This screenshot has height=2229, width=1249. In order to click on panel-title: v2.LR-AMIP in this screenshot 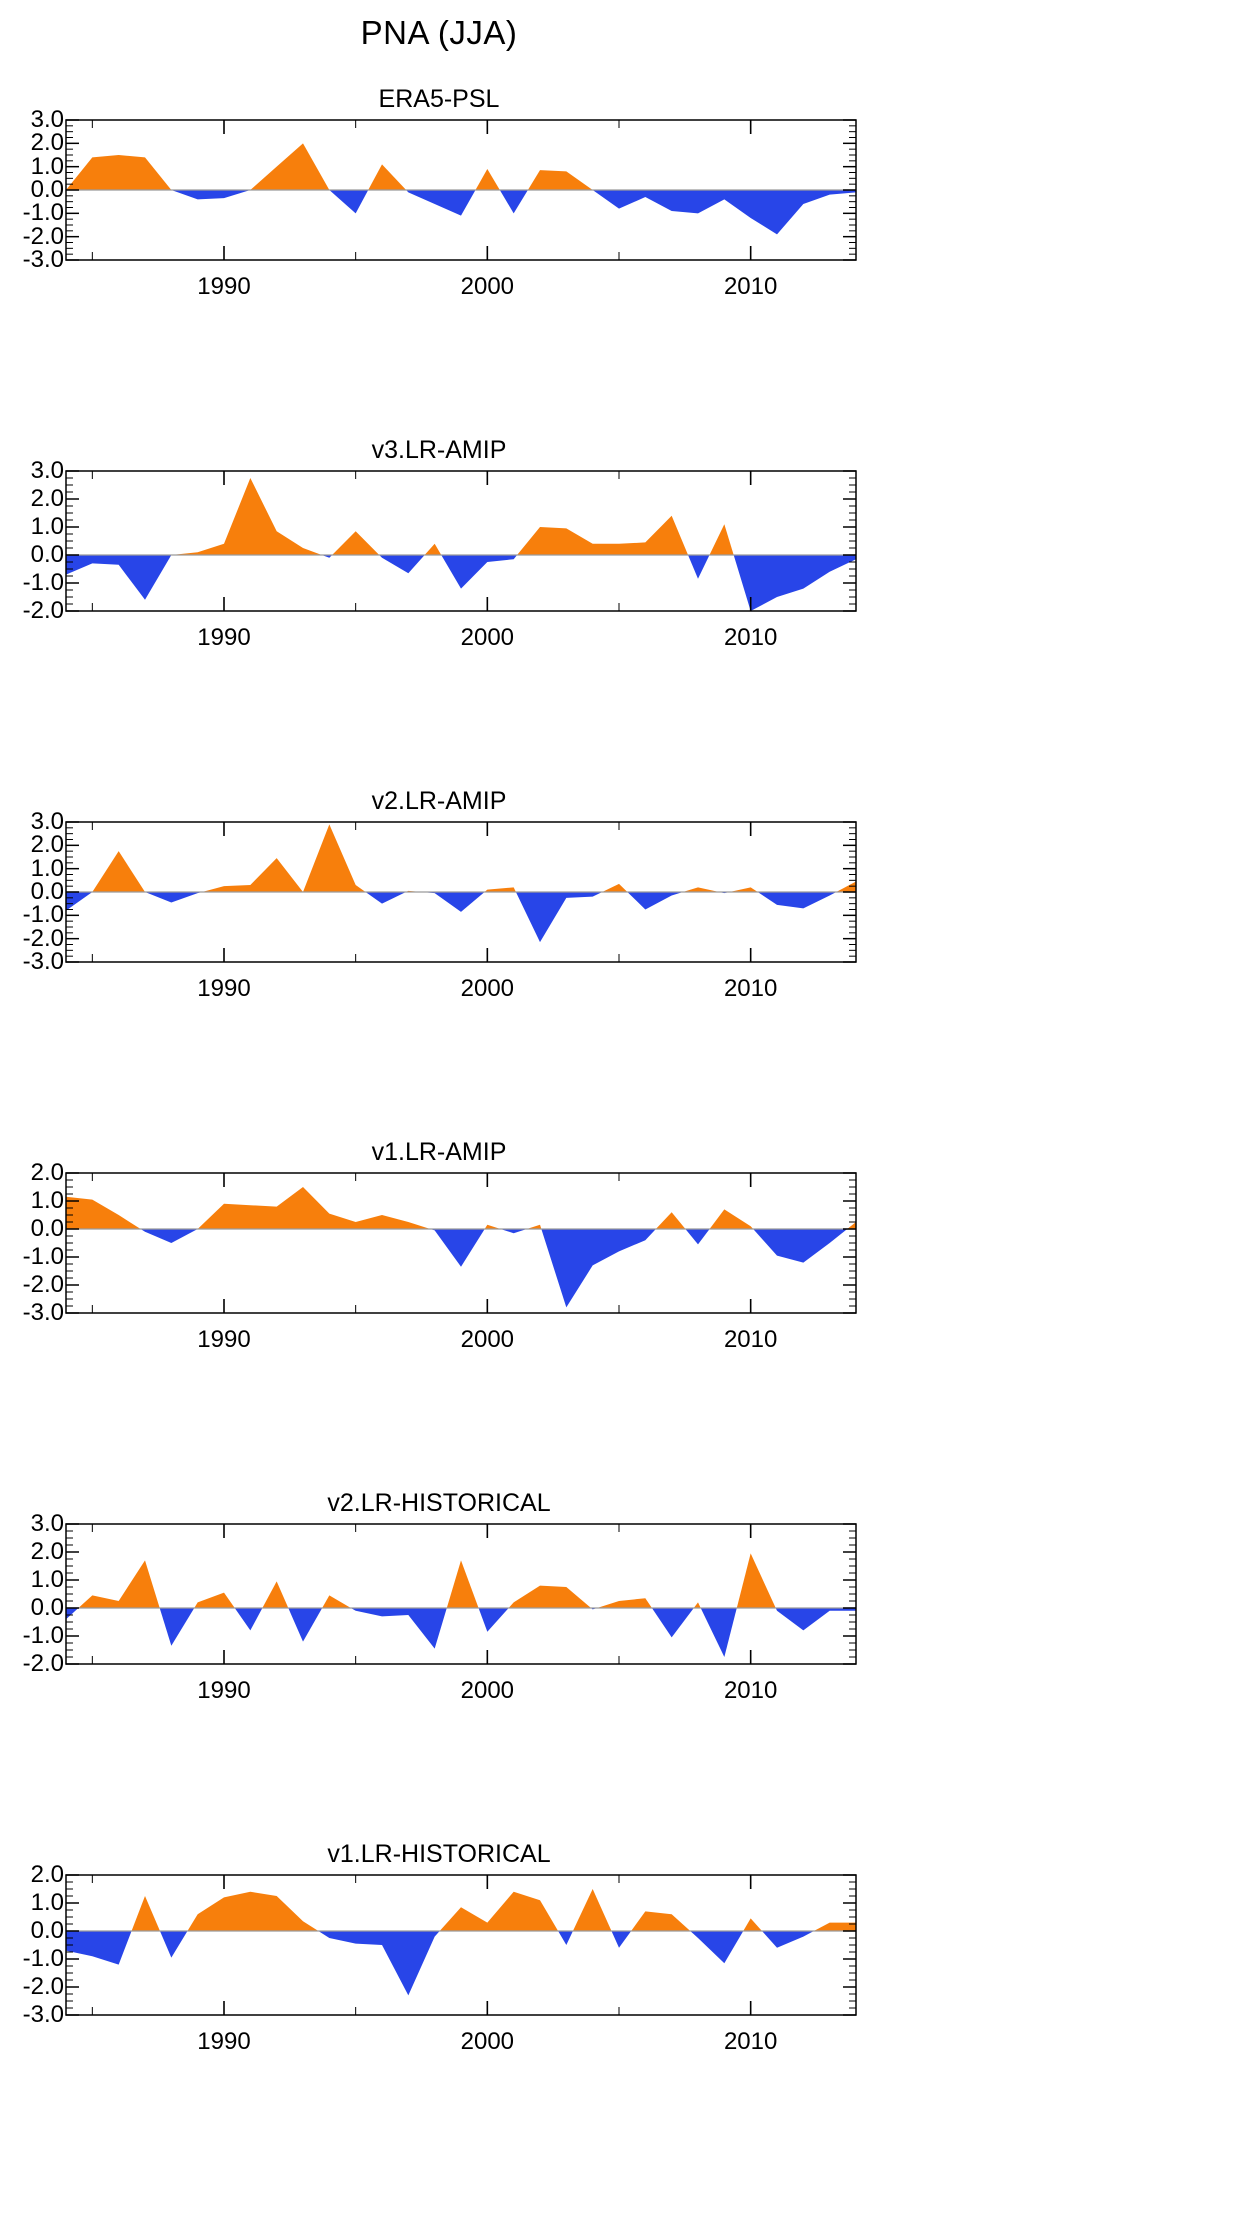, I will do `click(439, 801)`.